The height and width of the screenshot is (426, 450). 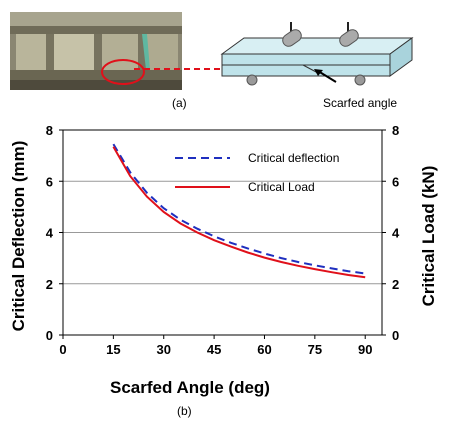 What do you see at coordinates (164, 349) in the screenshot?
I see `x-tick-label: 30` at bounding box center [164, 349].